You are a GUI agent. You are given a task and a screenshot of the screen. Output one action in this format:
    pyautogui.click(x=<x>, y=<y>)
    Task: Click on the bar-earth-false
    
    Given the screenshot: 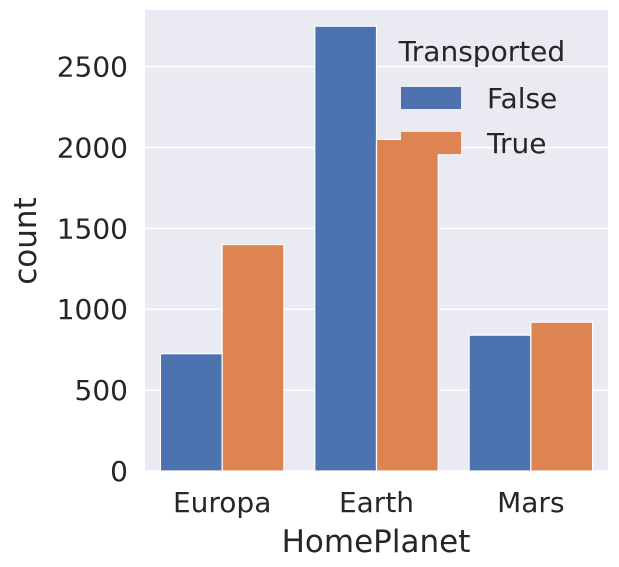 What is the action you would take?
    pyautogui.click(x=346, y=248)
    